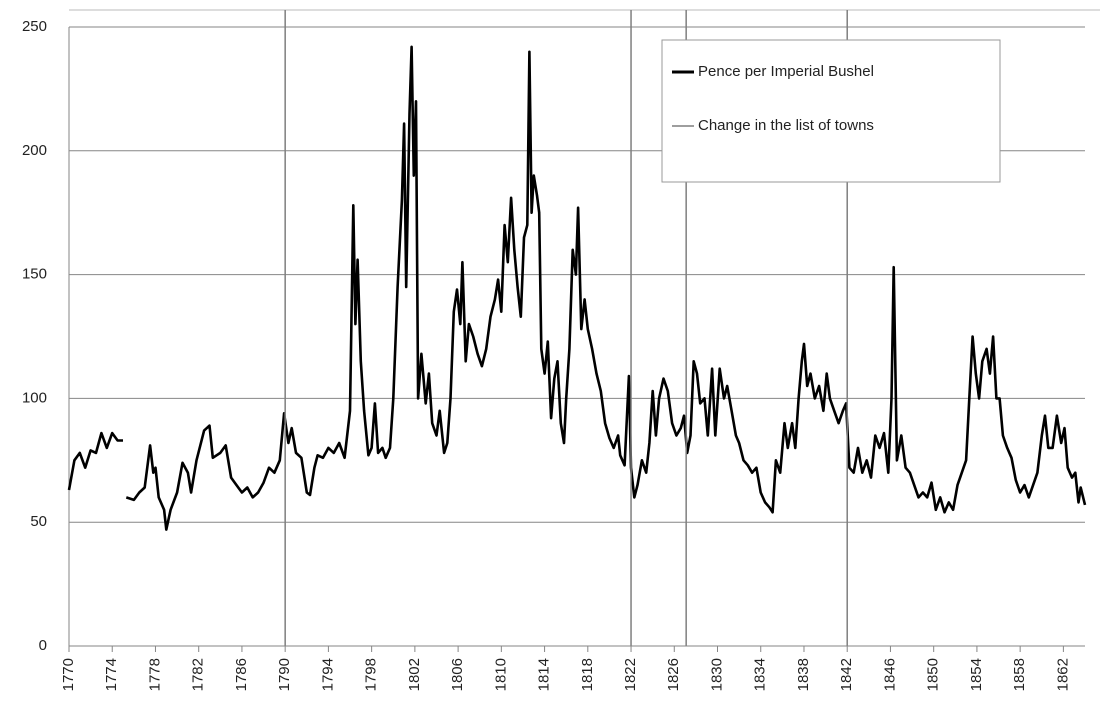 This screenshot has height=727, width=1101. I want to click on x-tick-label: 1802, so click(414, 674).